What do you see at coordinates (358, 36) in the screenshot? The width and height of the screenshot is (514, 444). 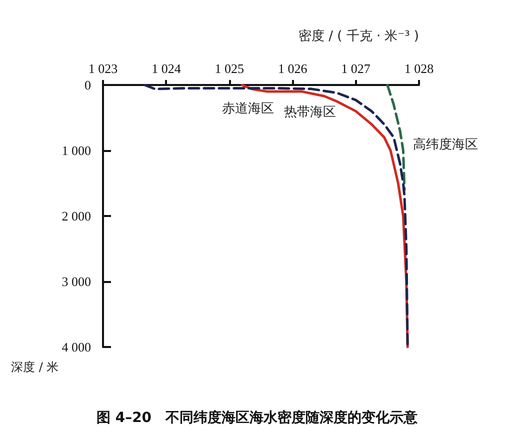 I see `x-axis-title: 密度 / ( 千克 · 米⁻³ )` at bounding box center [358, 36].